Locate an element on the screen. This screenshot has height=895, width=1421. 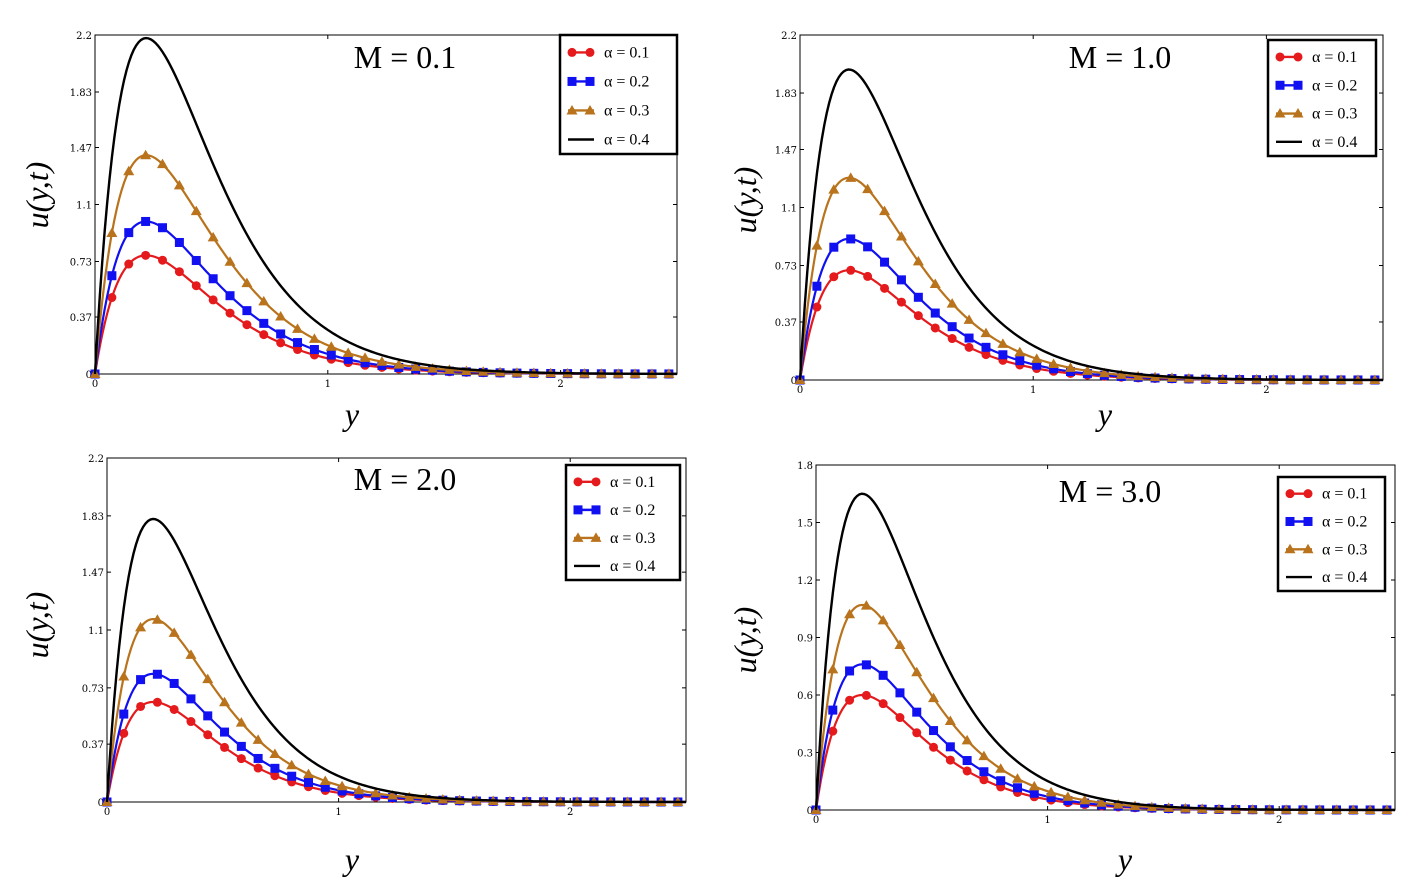
y-axis-label: u(y,t) is located at coordinates (37, 625).